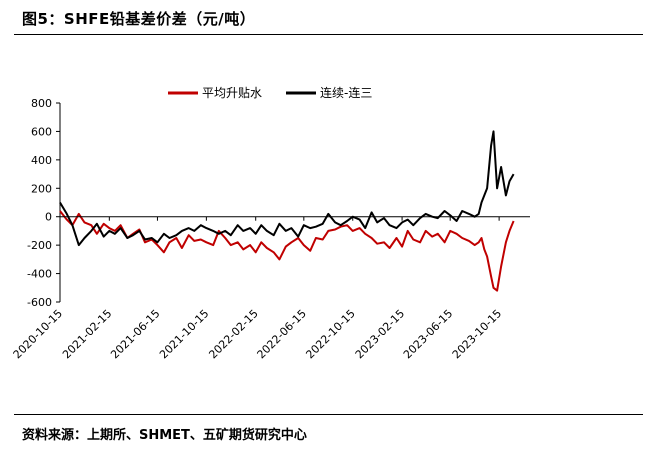 This screenshot has width=658, height=452. What do you see at coordinates (135, 334) in the screenshot?
I see `x-tick-label: 2021-06-15` at bounding box center [135, 334].